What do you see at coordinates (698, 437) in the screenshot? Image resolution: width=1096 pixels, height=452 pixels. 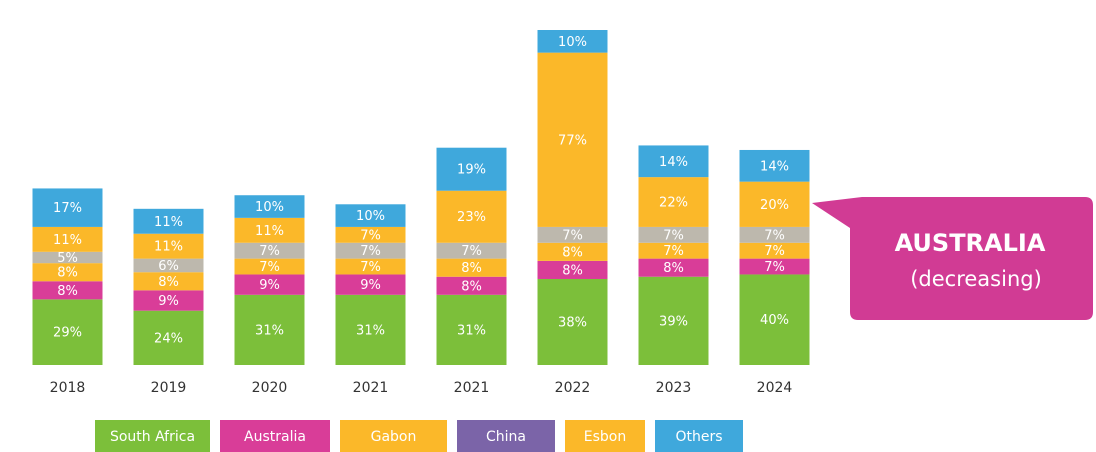 I see `legend-label: Others` at bounding box center [698, 437].